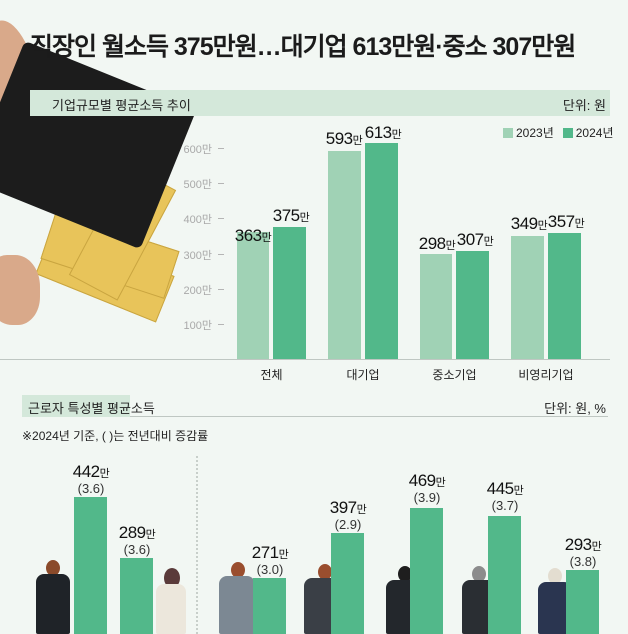 This screenshot has height=634, width=628. Describe the element at coordinates (564, 296) in the screenshot. I see `bar-2024-nonprofit` at that location.